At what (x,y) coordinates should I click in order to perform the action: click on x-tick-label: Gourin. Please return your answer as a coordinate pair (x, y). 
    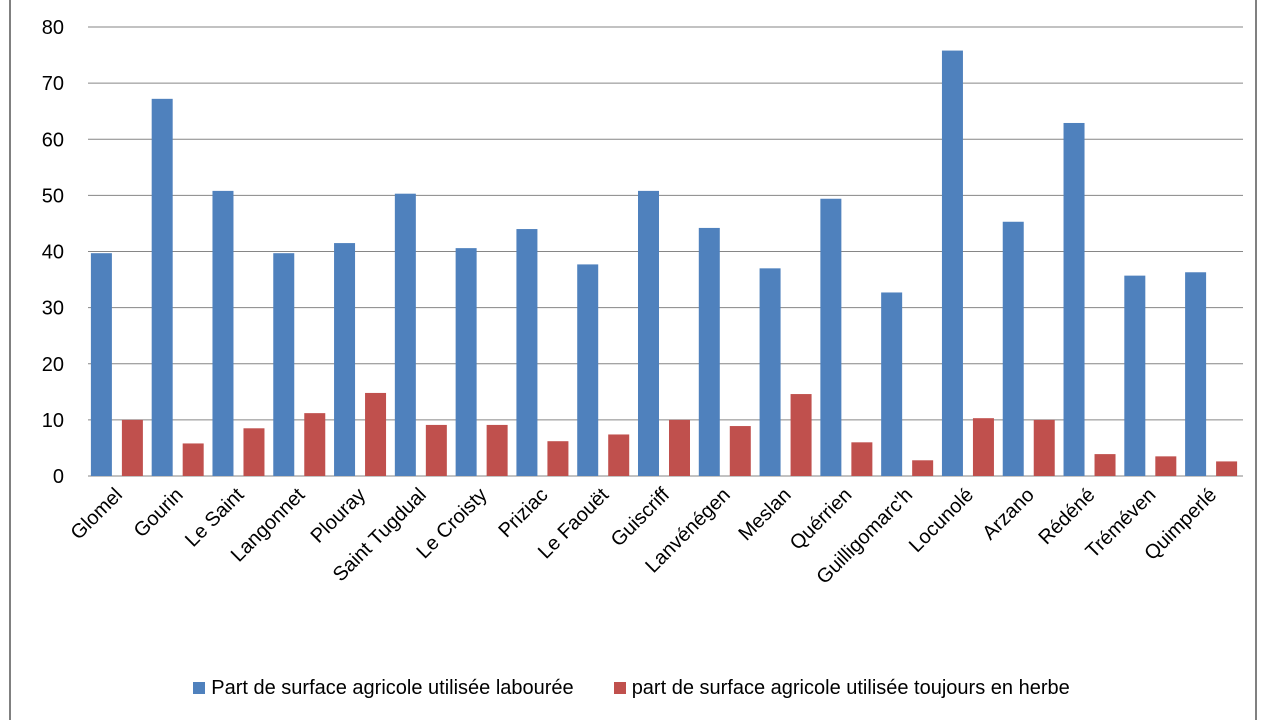
    Looking at the image, I should click on (159, 513).